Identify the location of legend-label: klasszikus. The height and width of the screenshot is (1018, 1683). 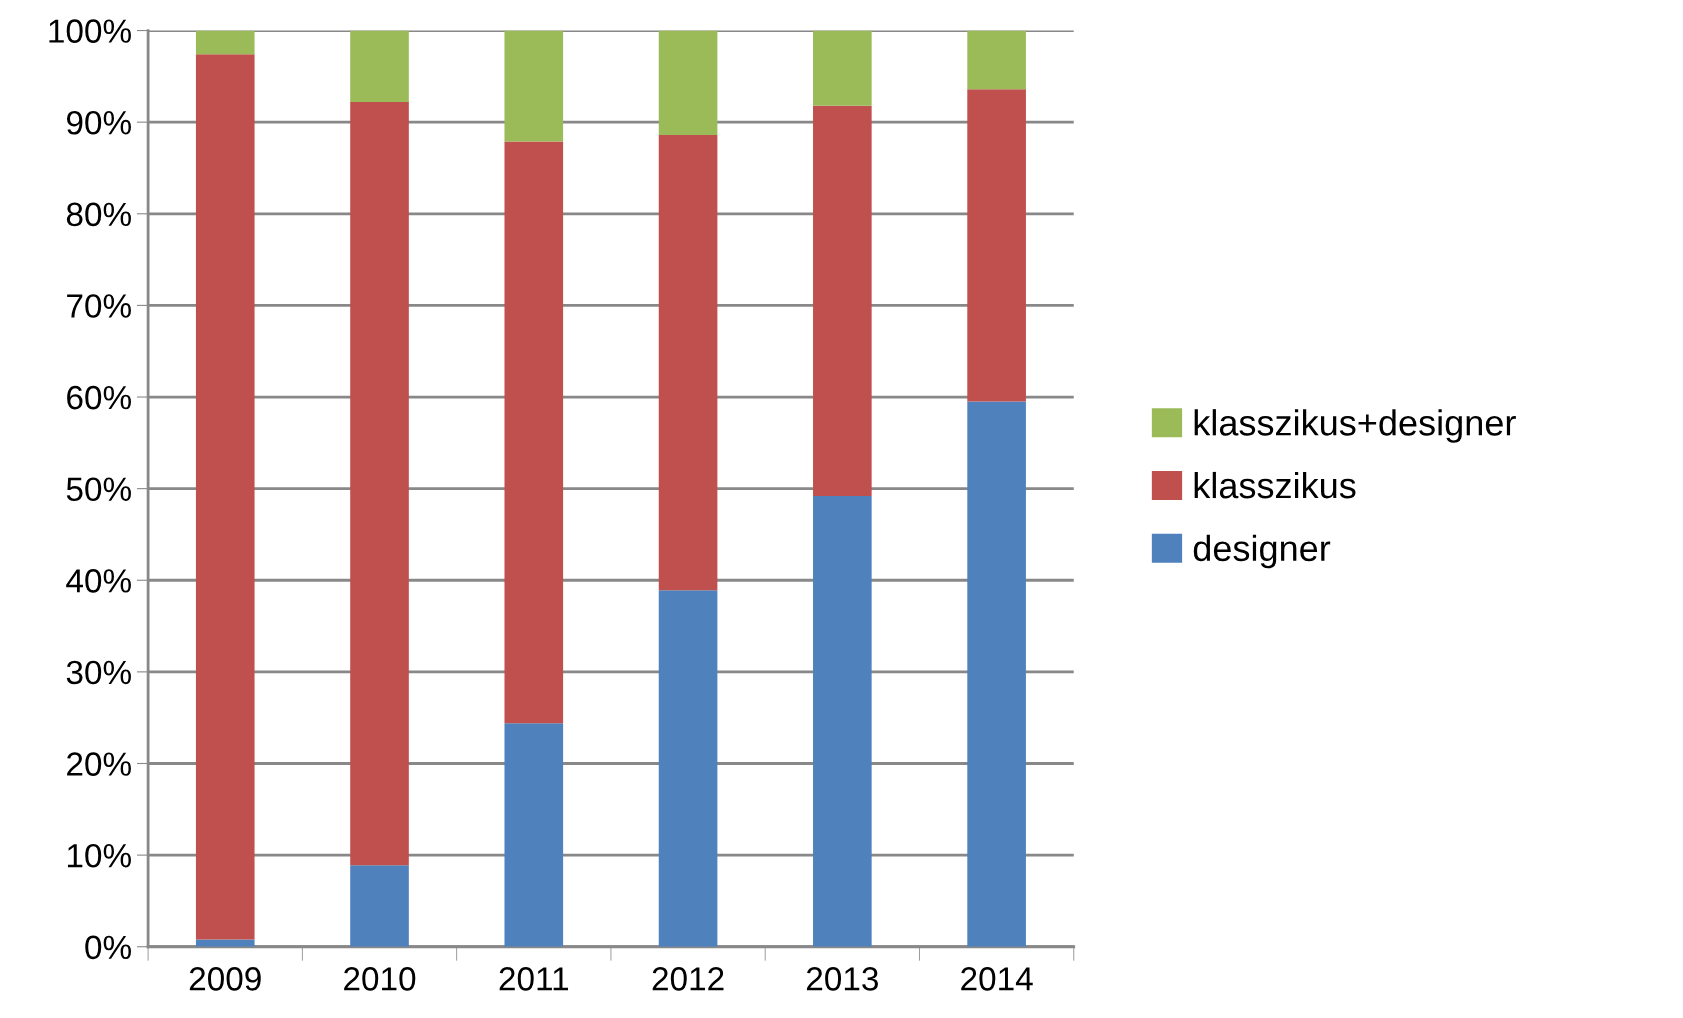
(1275, 485).